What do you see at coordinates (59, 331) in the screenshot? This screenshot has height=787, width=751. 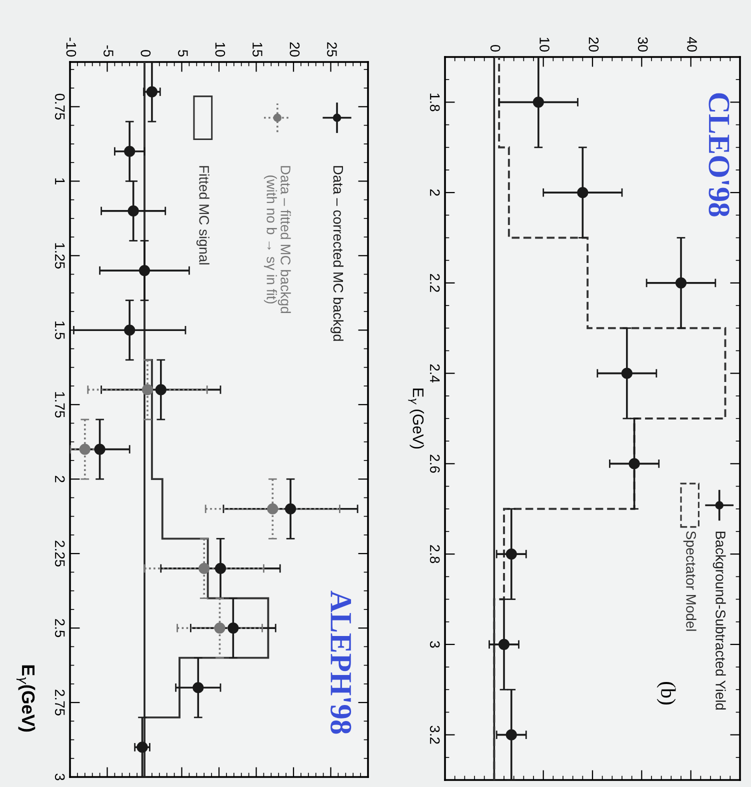 I see `y-tick-label: 1.5` at bounding box center [59, 331].